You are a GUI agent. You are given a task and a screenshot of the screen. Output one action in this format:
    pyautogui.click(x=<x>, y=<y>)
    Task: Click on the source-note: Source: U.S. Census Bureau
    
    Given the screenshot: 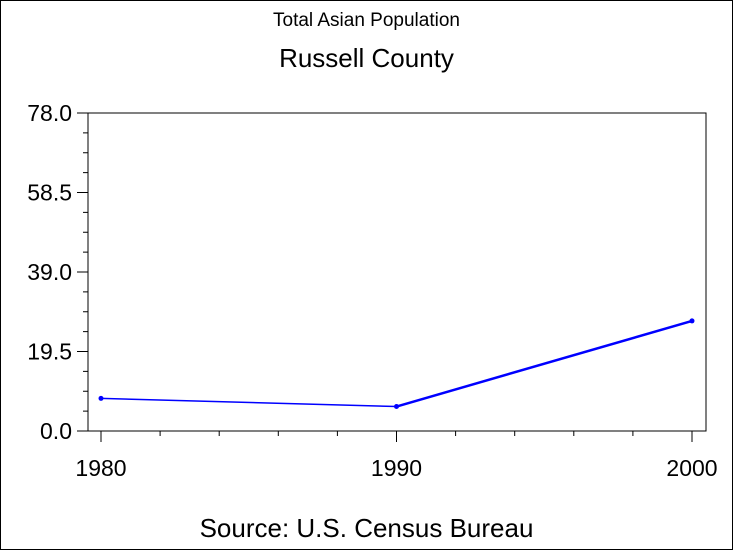 What is the action you would take?
    pyautogui.click(x=366, y=528)
    